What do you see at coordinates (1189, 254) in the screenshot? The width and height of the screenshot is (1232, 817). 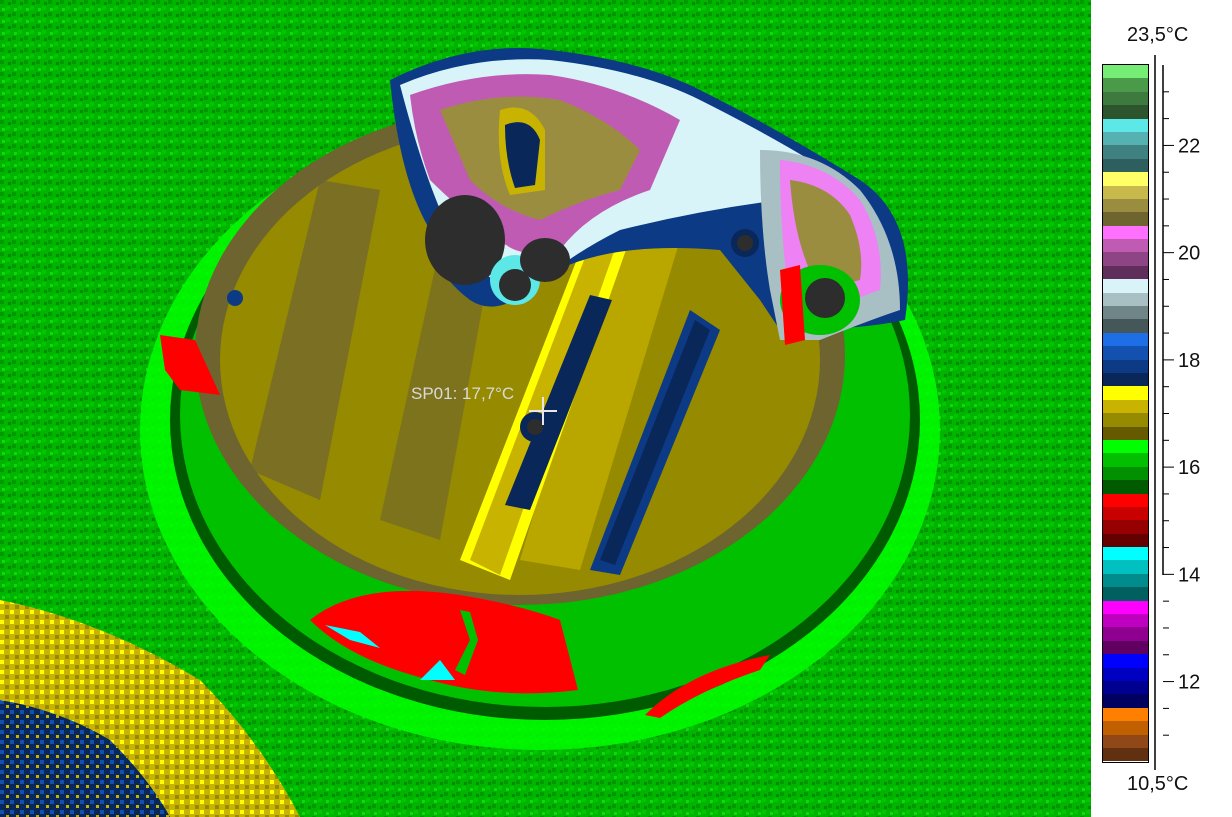 I see `scale-tick-label: 20` at bounding box center [1189, 254].